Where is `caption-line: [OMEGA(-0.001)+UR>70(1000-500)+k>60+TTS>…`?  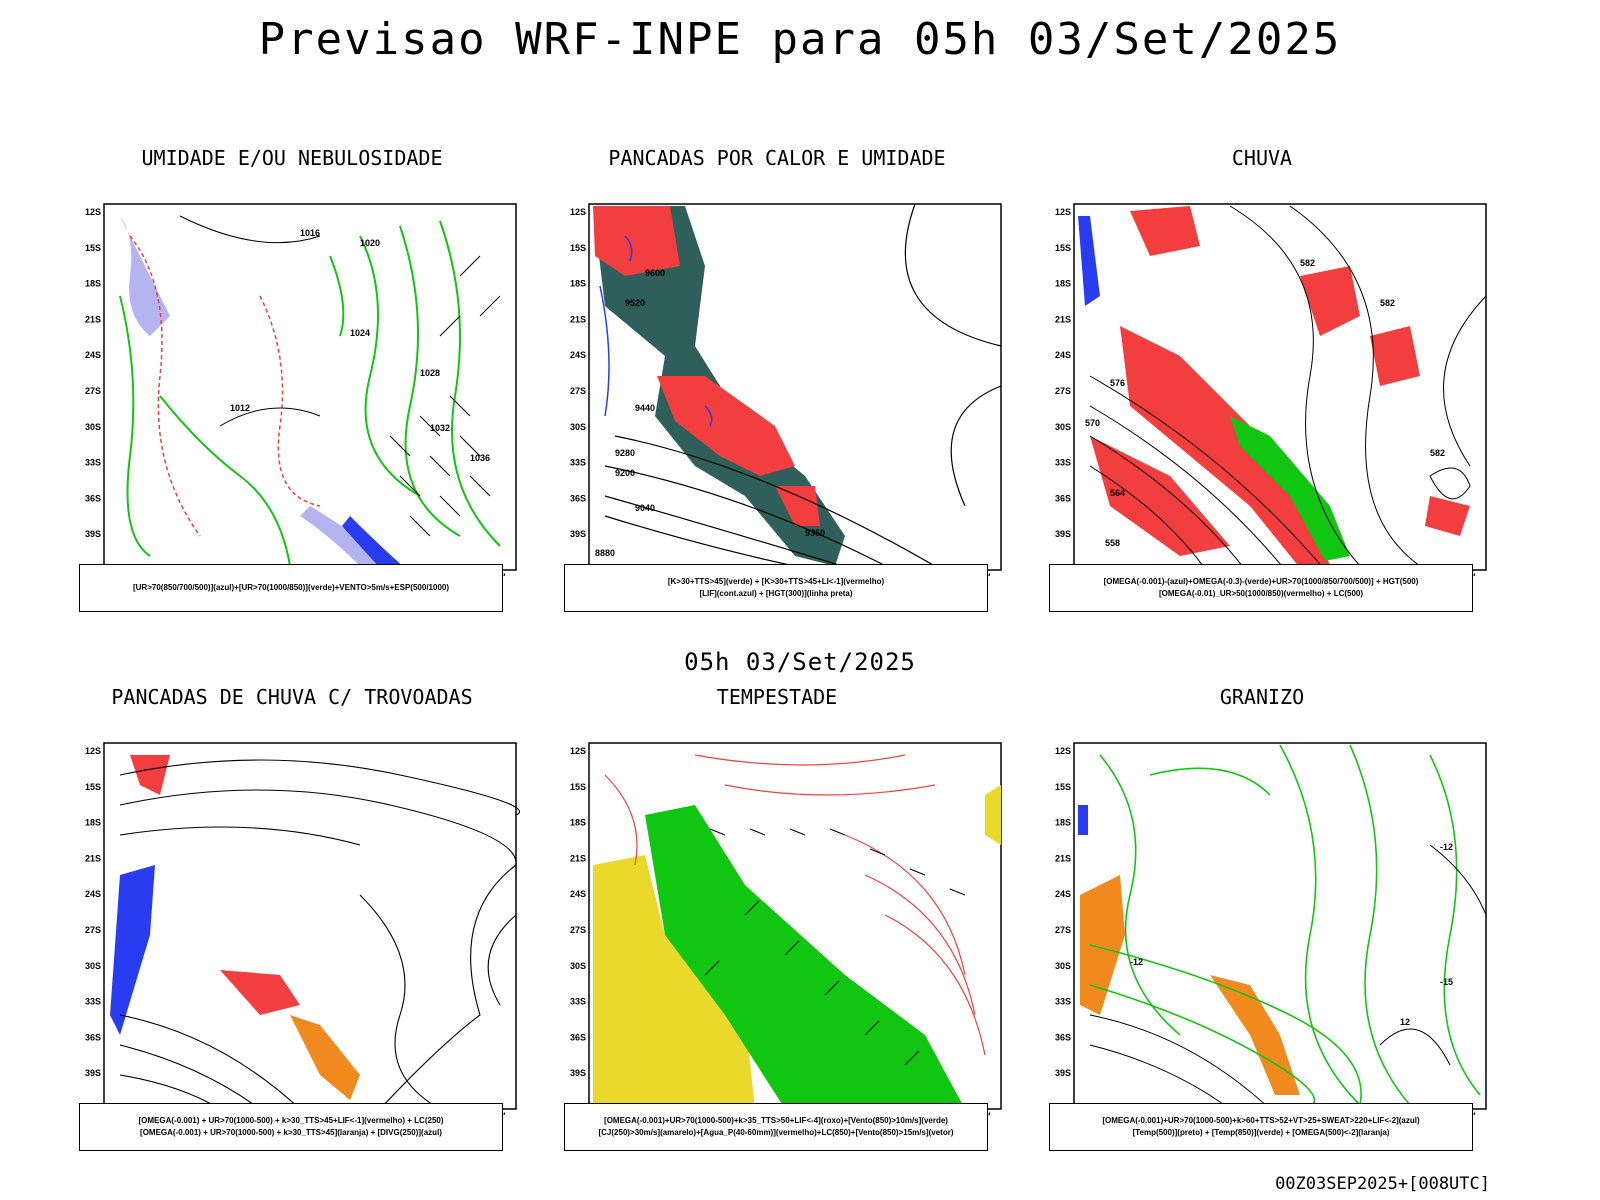
caption-line: [OMEGA(-0.001)+UR>70(1000-500)+k>60+TTS>… is located at coordinates (1261, 1120).